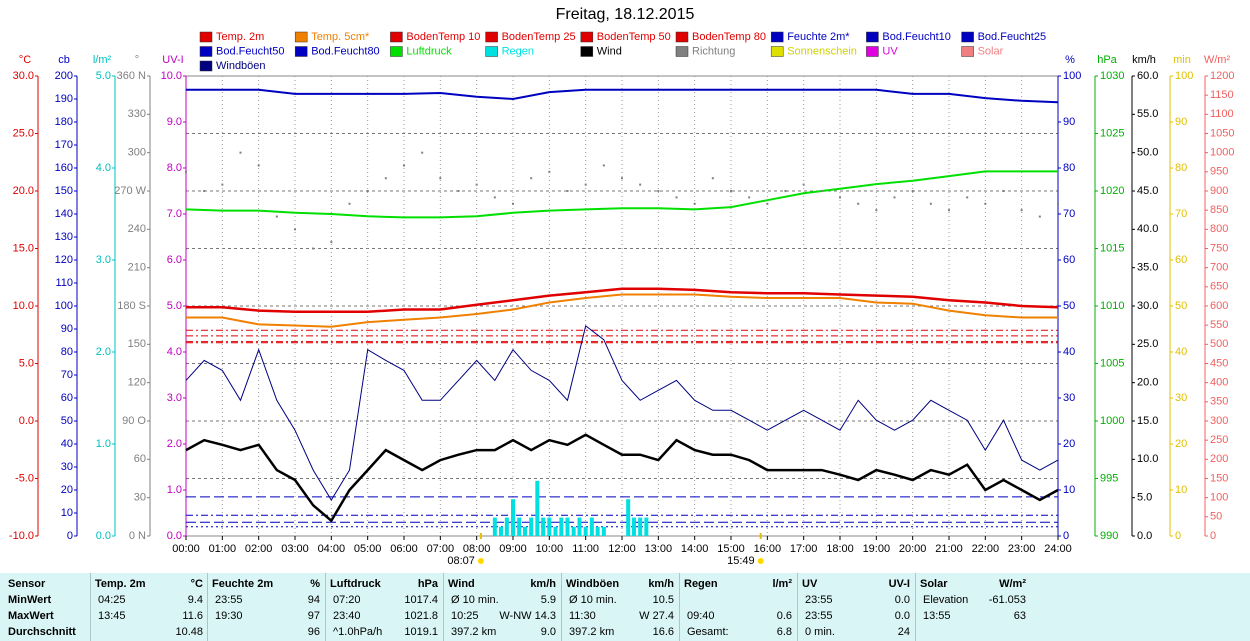  What do you see at coordinates (443, 37) in the screenshot?
I see `legend-label: BodenTemp 10` at bounding box center [443, 37].